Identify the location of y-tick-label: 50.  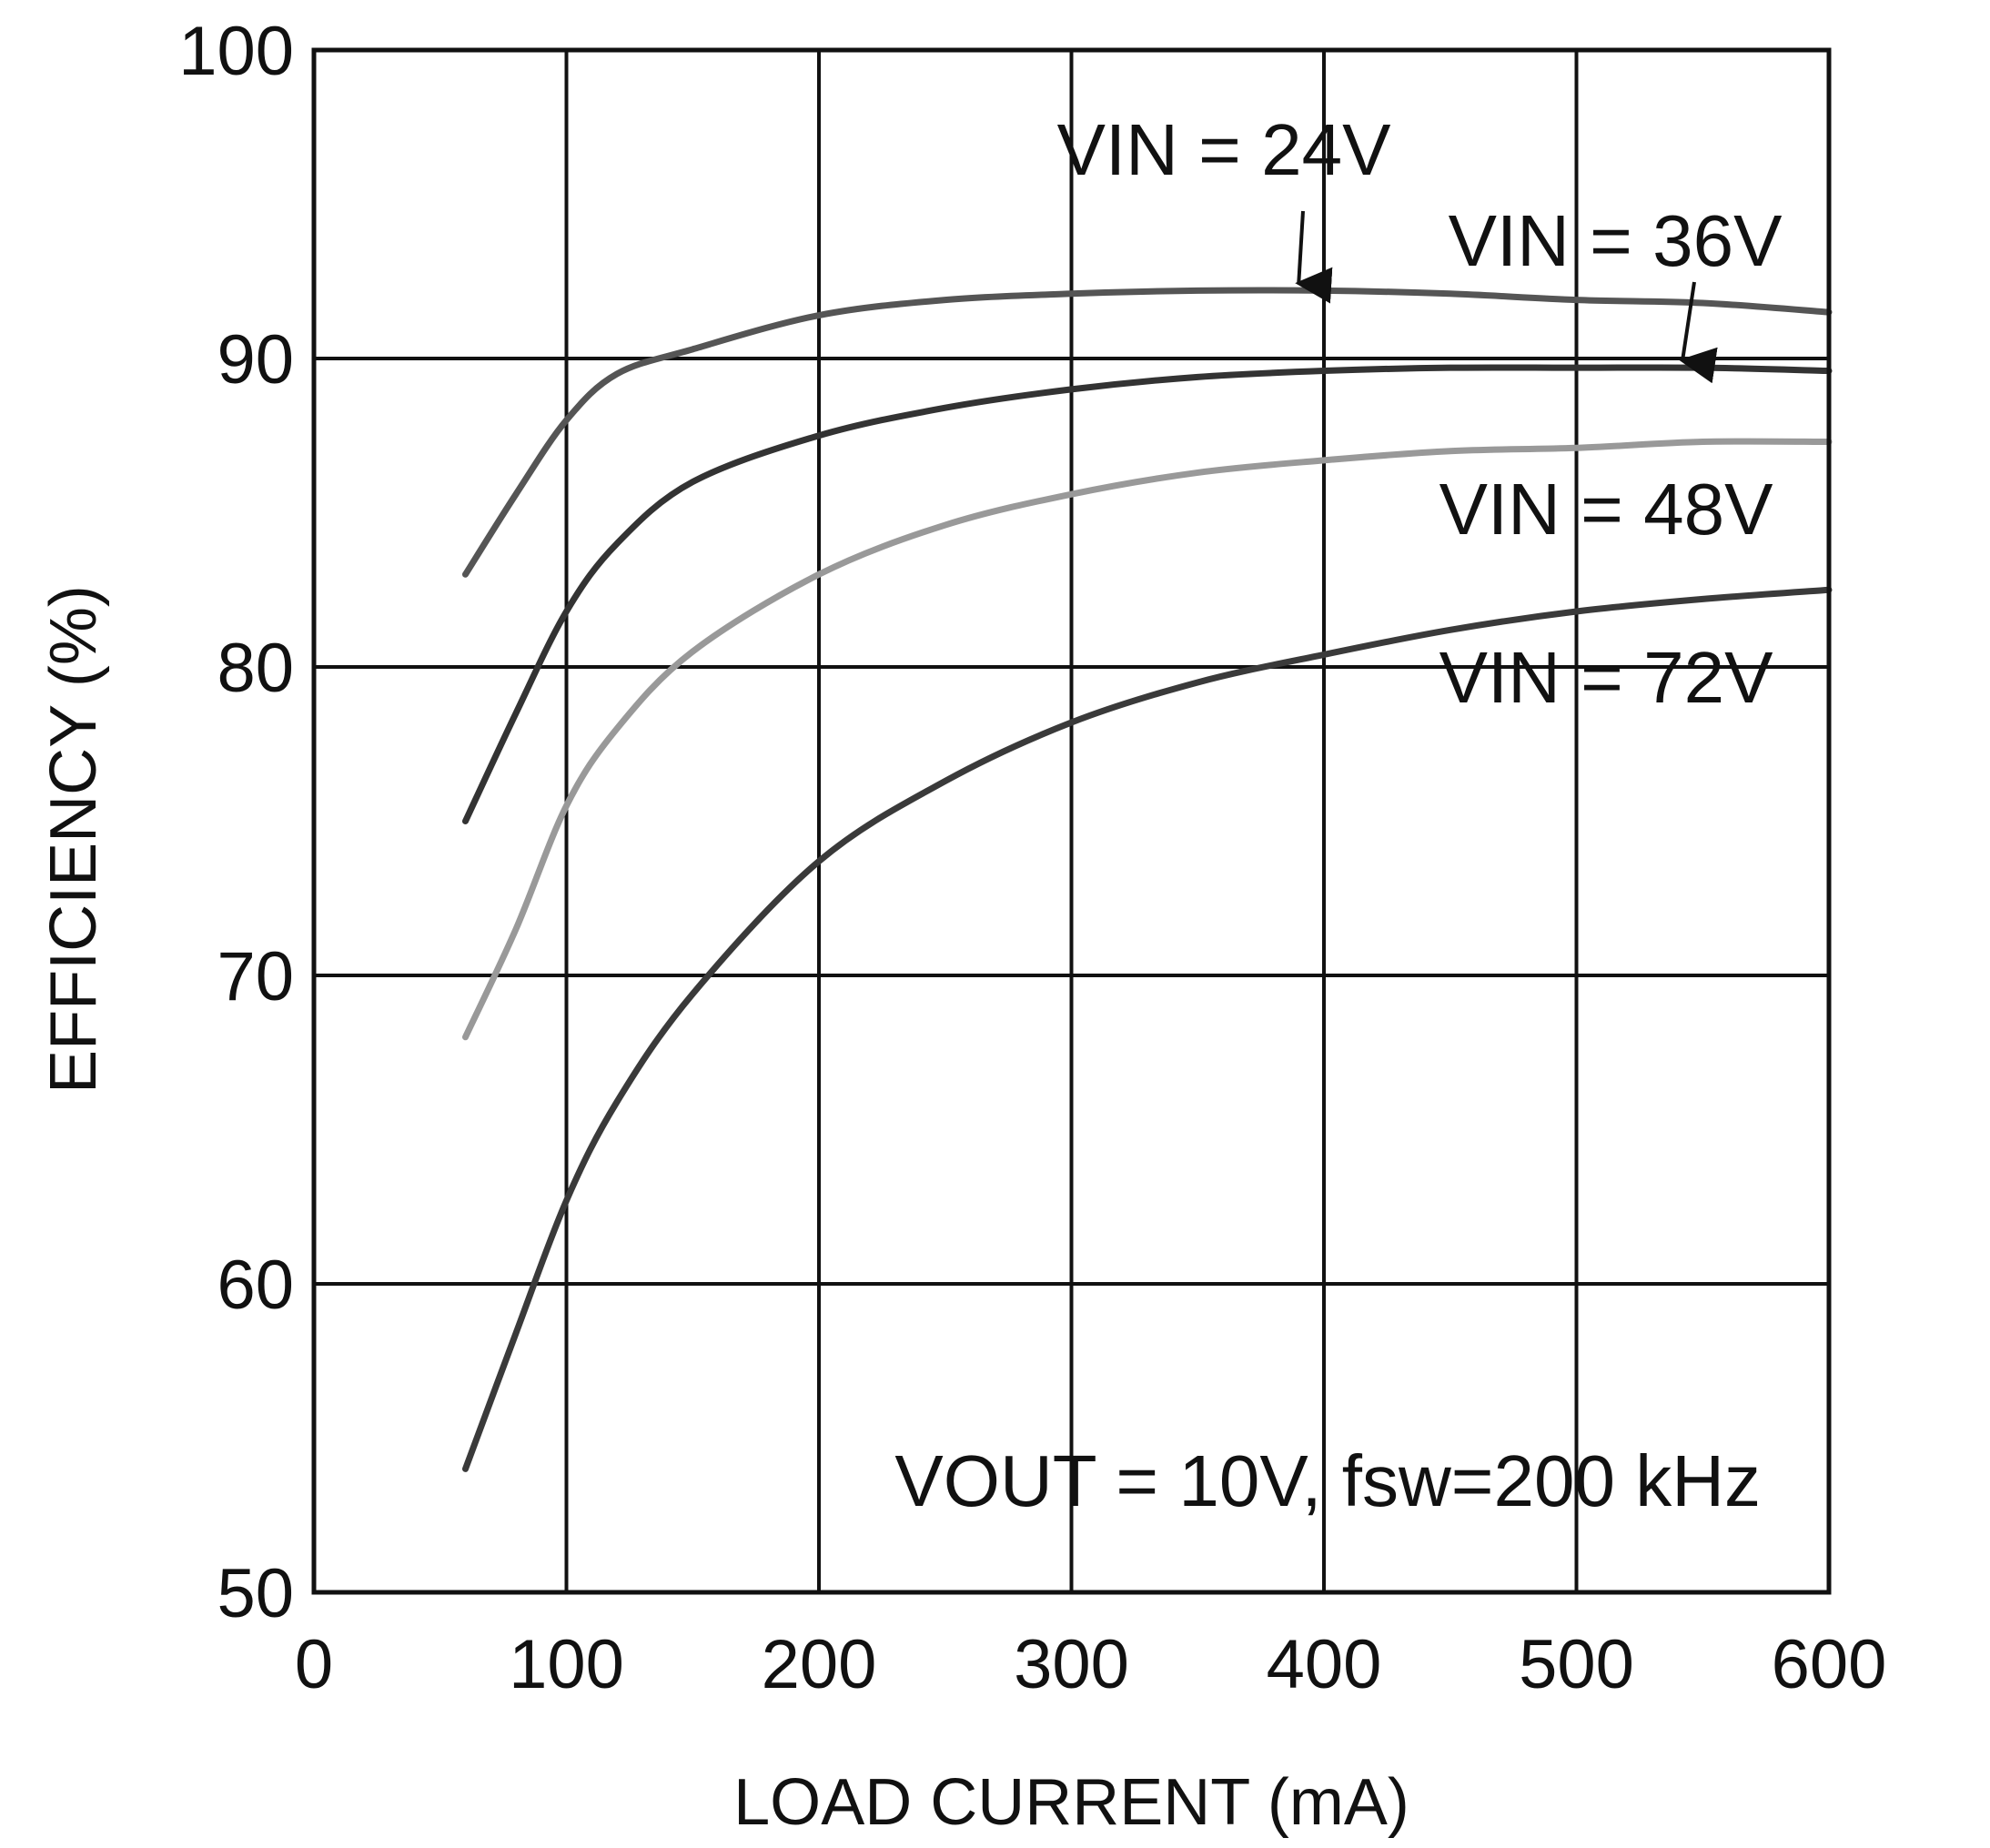
(256, 1593).